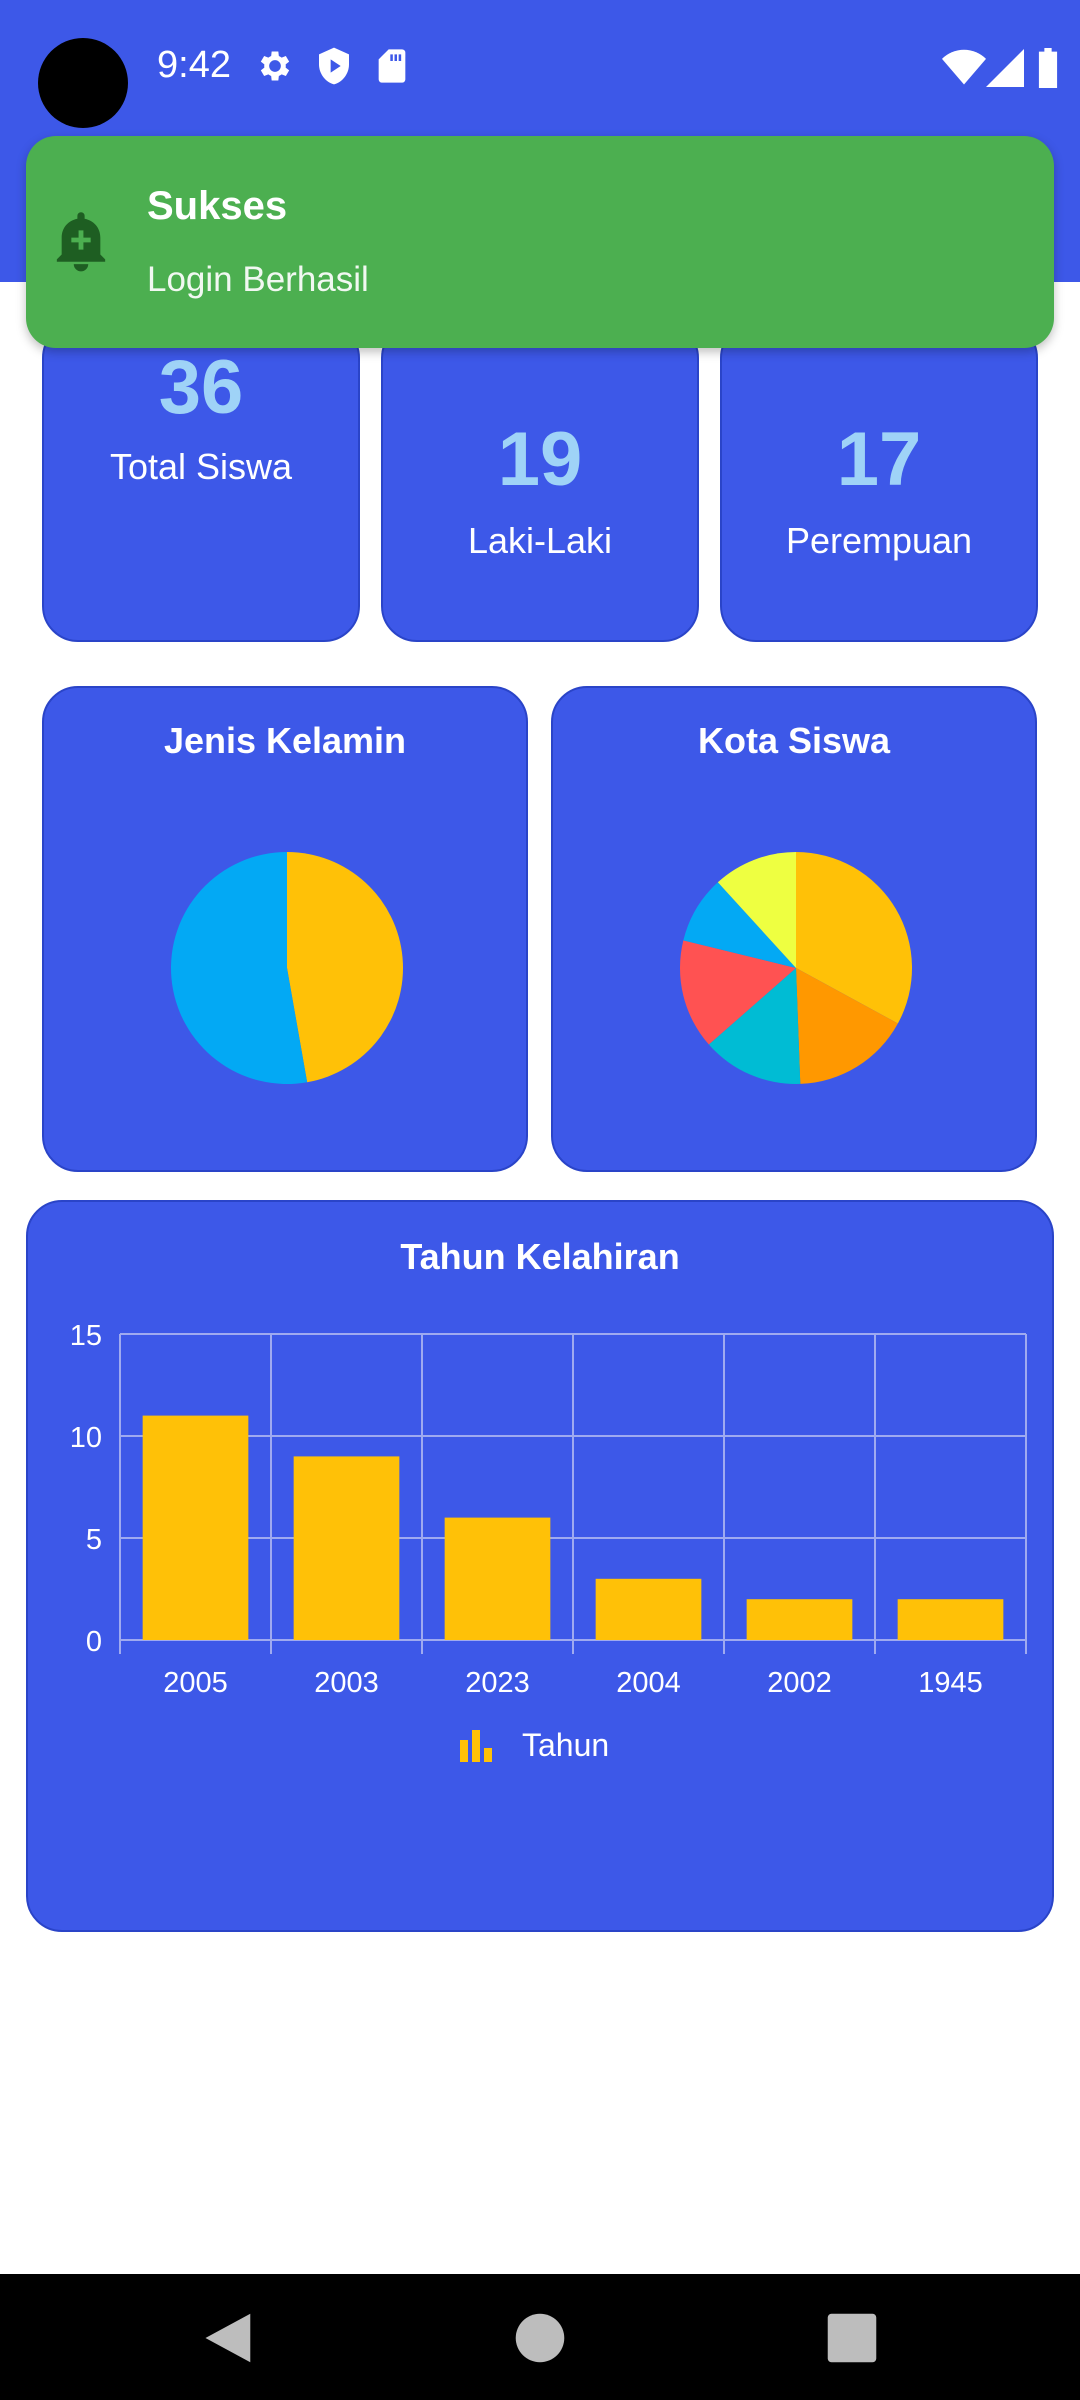 This screenshot has height=2400, width=1080. What do you see at coordinates (879, 540) in the screenshot?
I see `stat-label-female: Perempuan` at bounding box center [879, 540].